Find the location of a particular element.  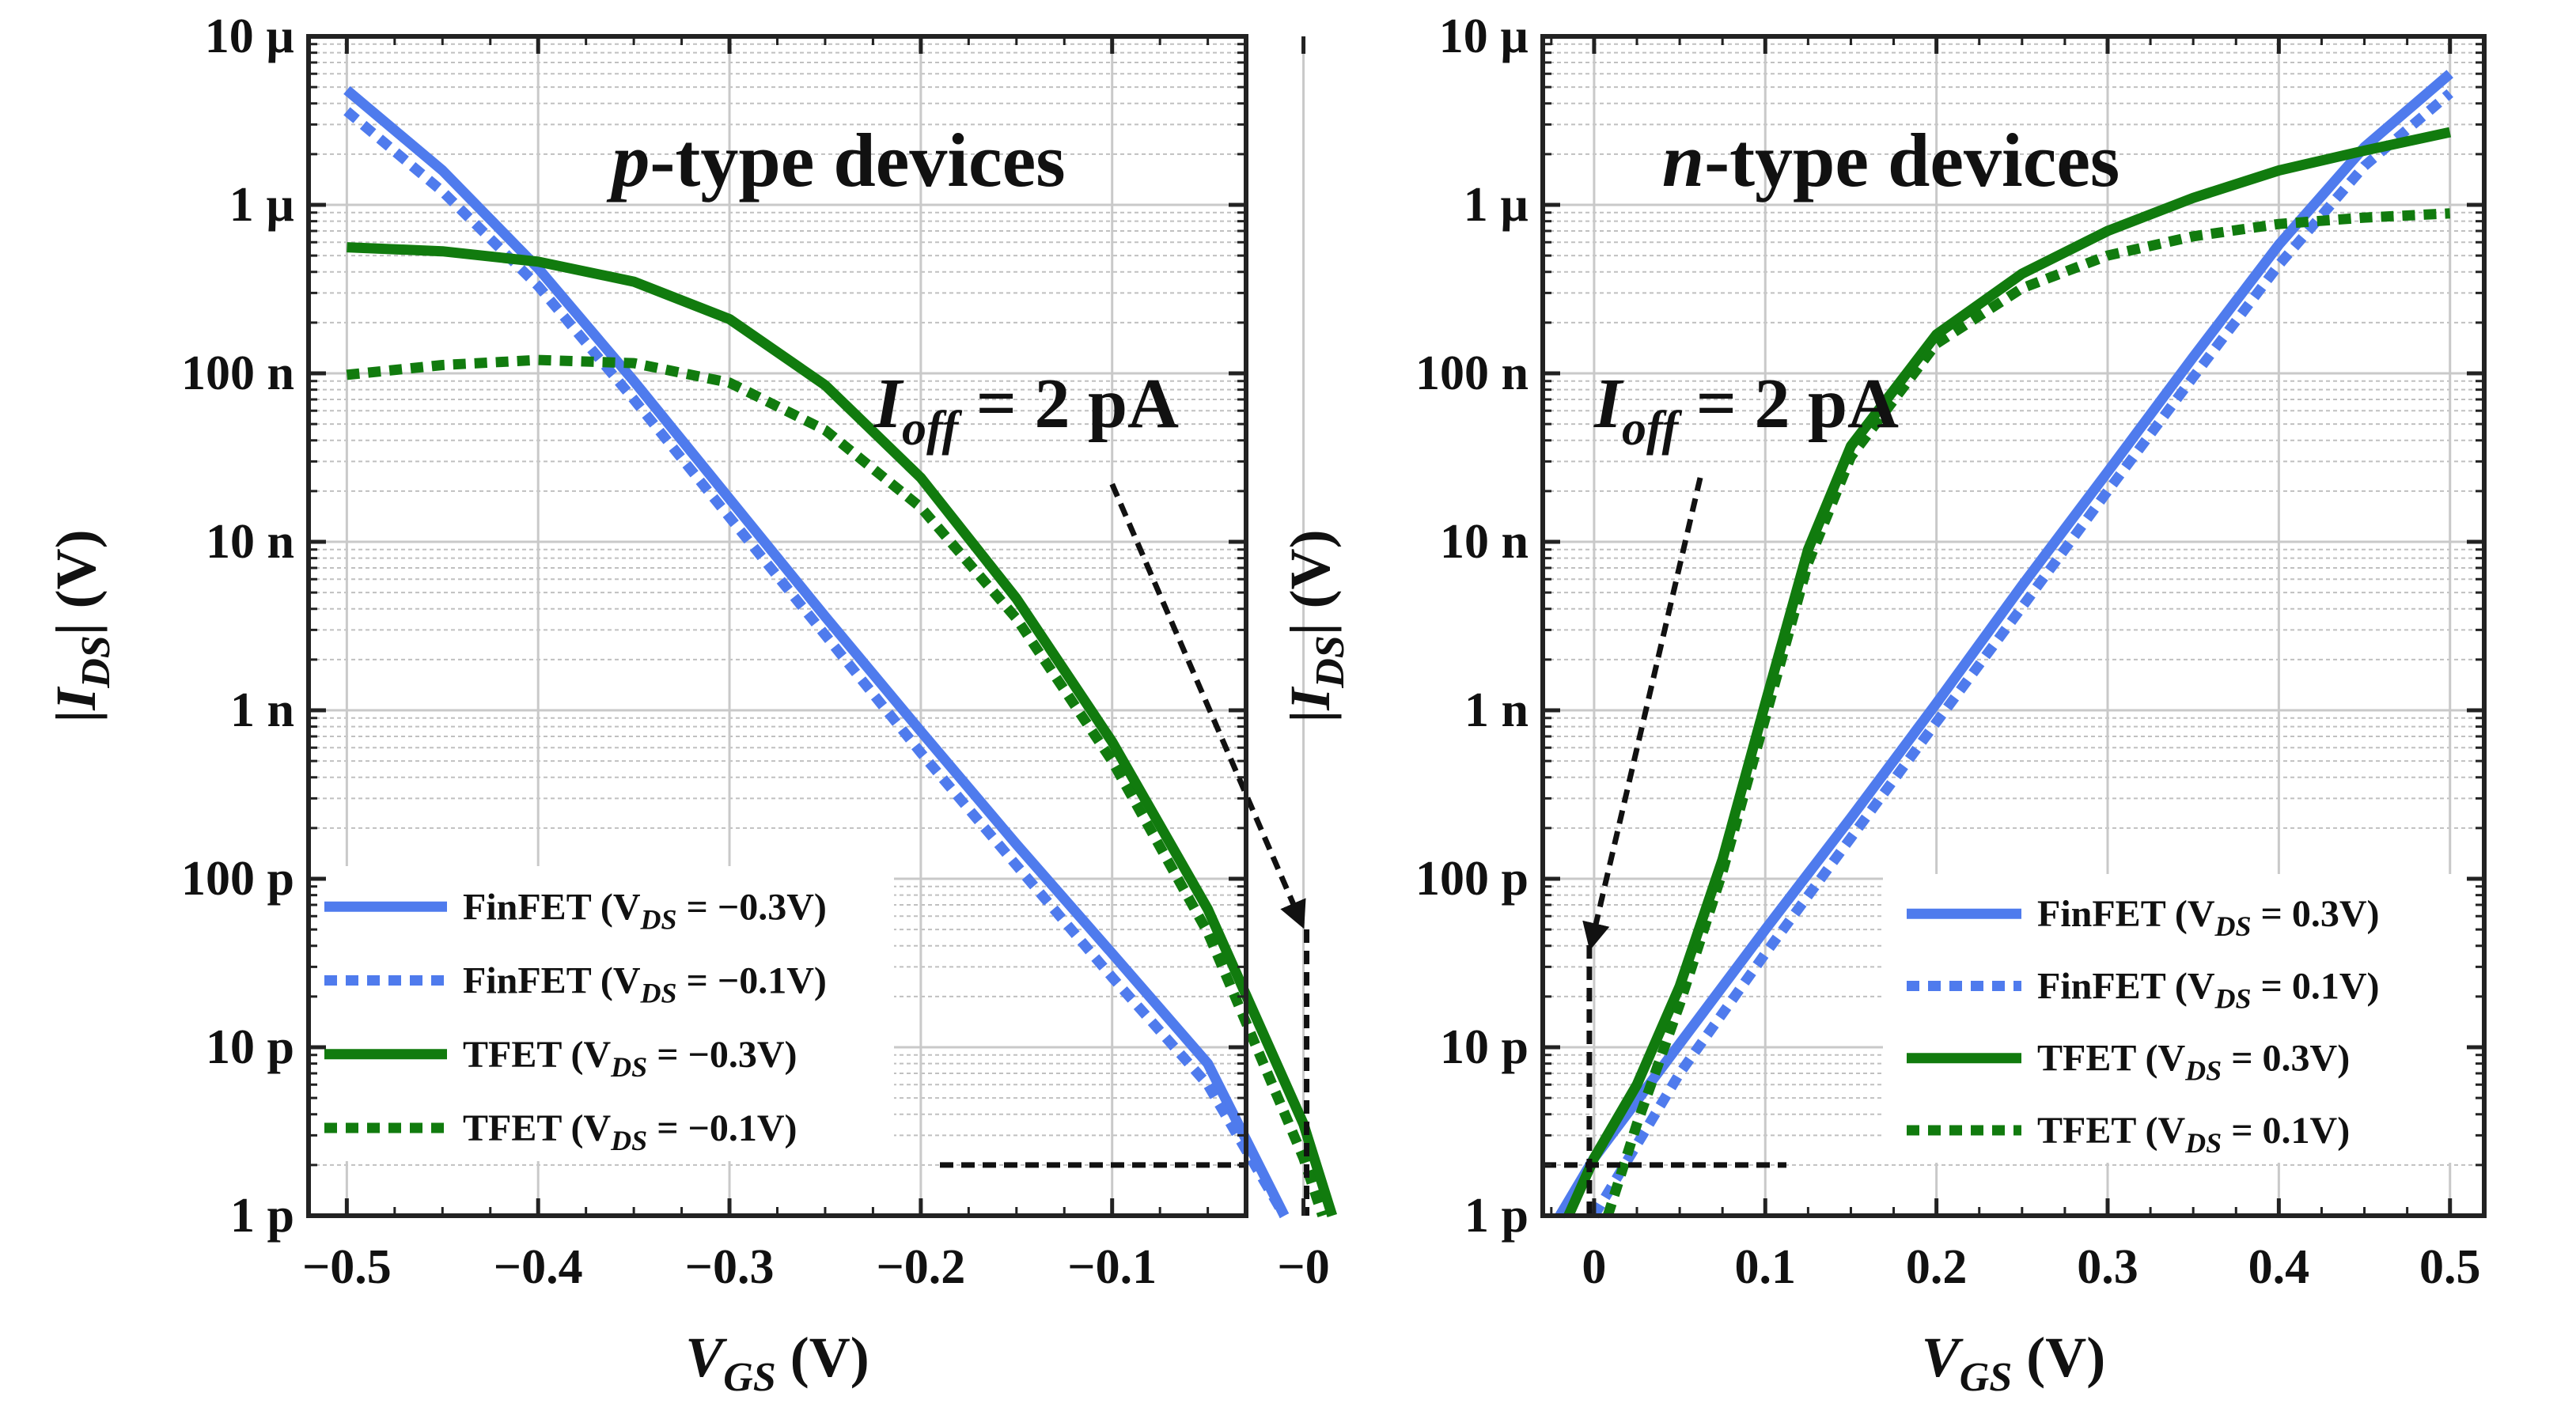

xlabel-sub: GS is located at coordinates (749, 1377).